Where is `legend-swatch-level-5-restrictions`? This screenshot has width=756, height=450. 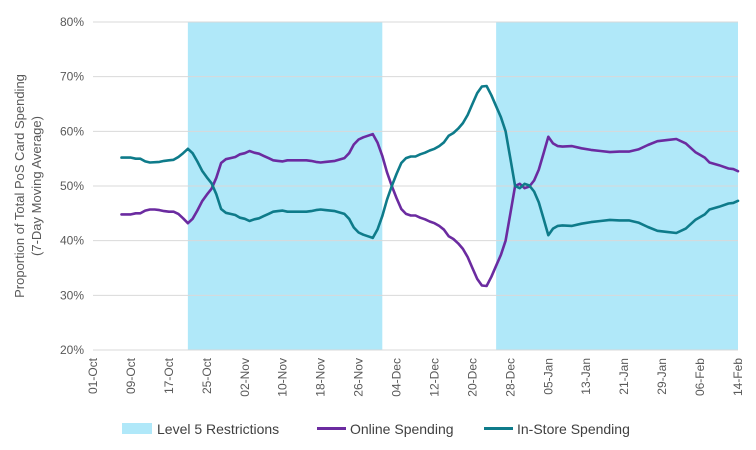 legend-swatch-level-5-restrictions is located at coordinates (137, 428).